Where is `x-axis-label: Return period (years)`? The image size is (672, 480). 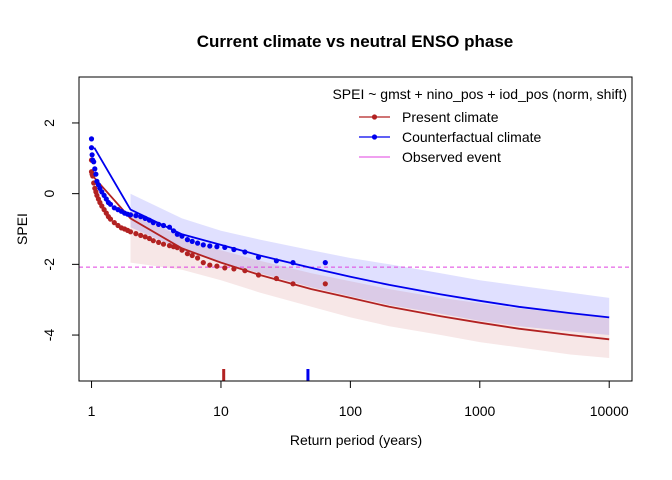 x-axis-label: Return period (years) is located at coordinates (356, 440).